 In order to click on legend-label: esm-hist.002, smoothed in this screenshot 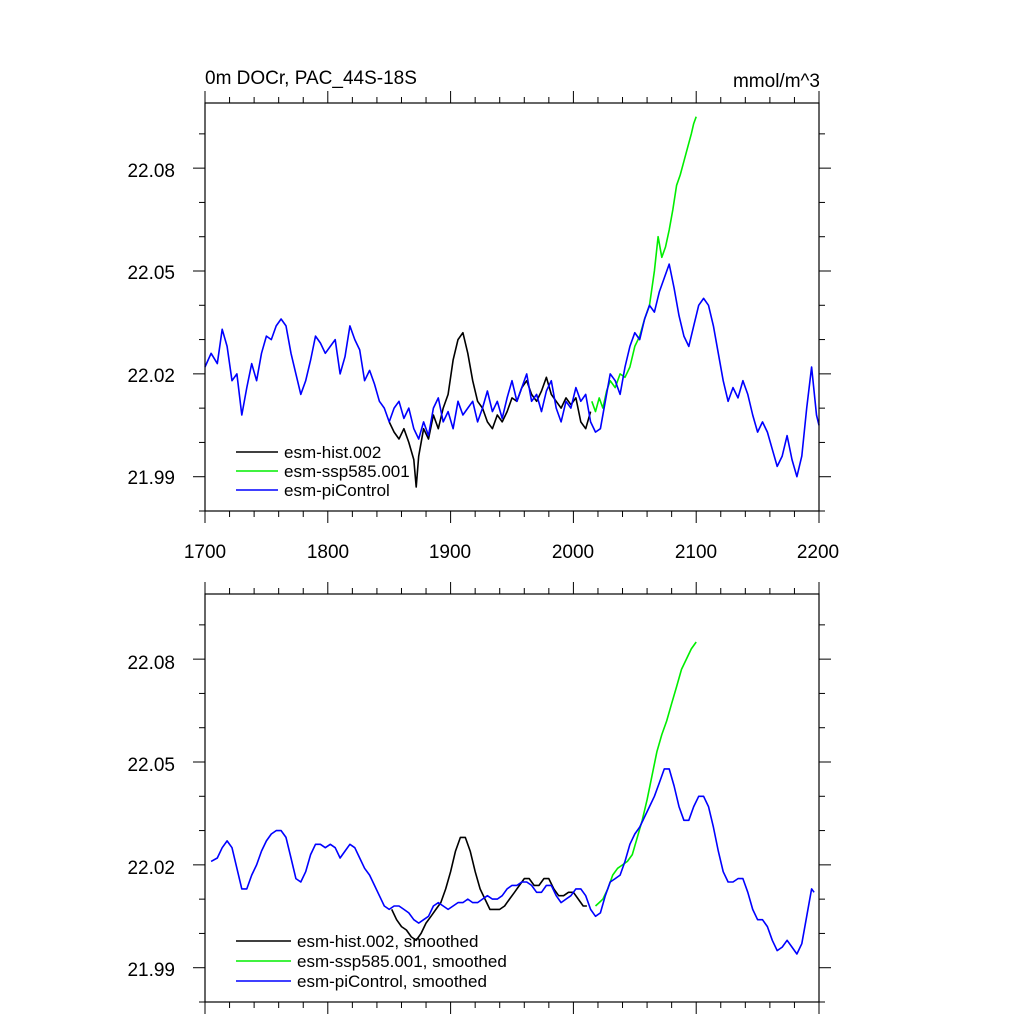, I will do `click(387, 941)`.